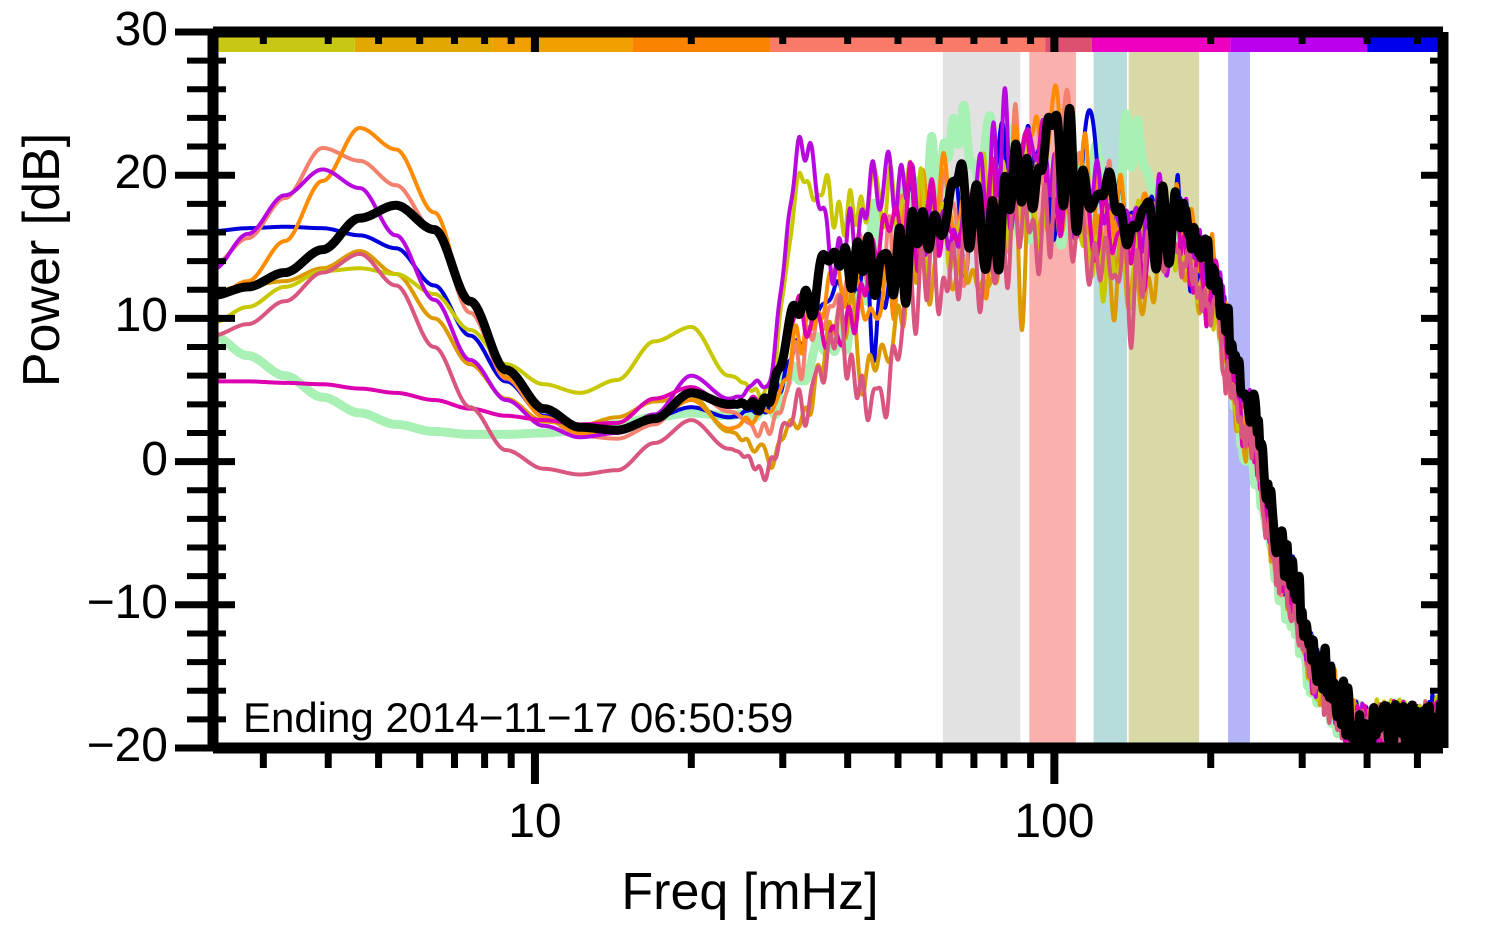 This screenshot has height=952, width=1494. Describe the element at coordinates (535, 821) in the screenshot. I see `x-tick-label: 10` at that location.